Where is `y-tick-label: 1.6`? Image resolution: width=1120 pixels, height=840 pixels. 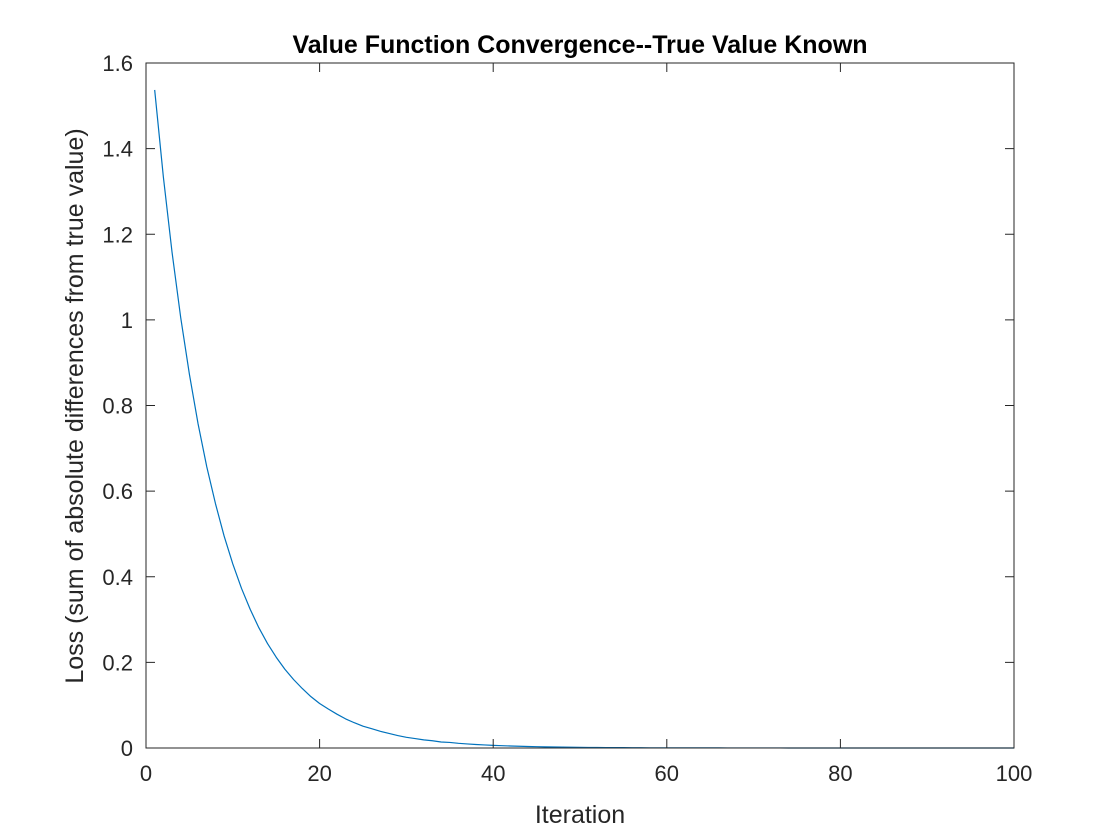
y-tick-label: 1.6 is located at coordinates (117, 63).